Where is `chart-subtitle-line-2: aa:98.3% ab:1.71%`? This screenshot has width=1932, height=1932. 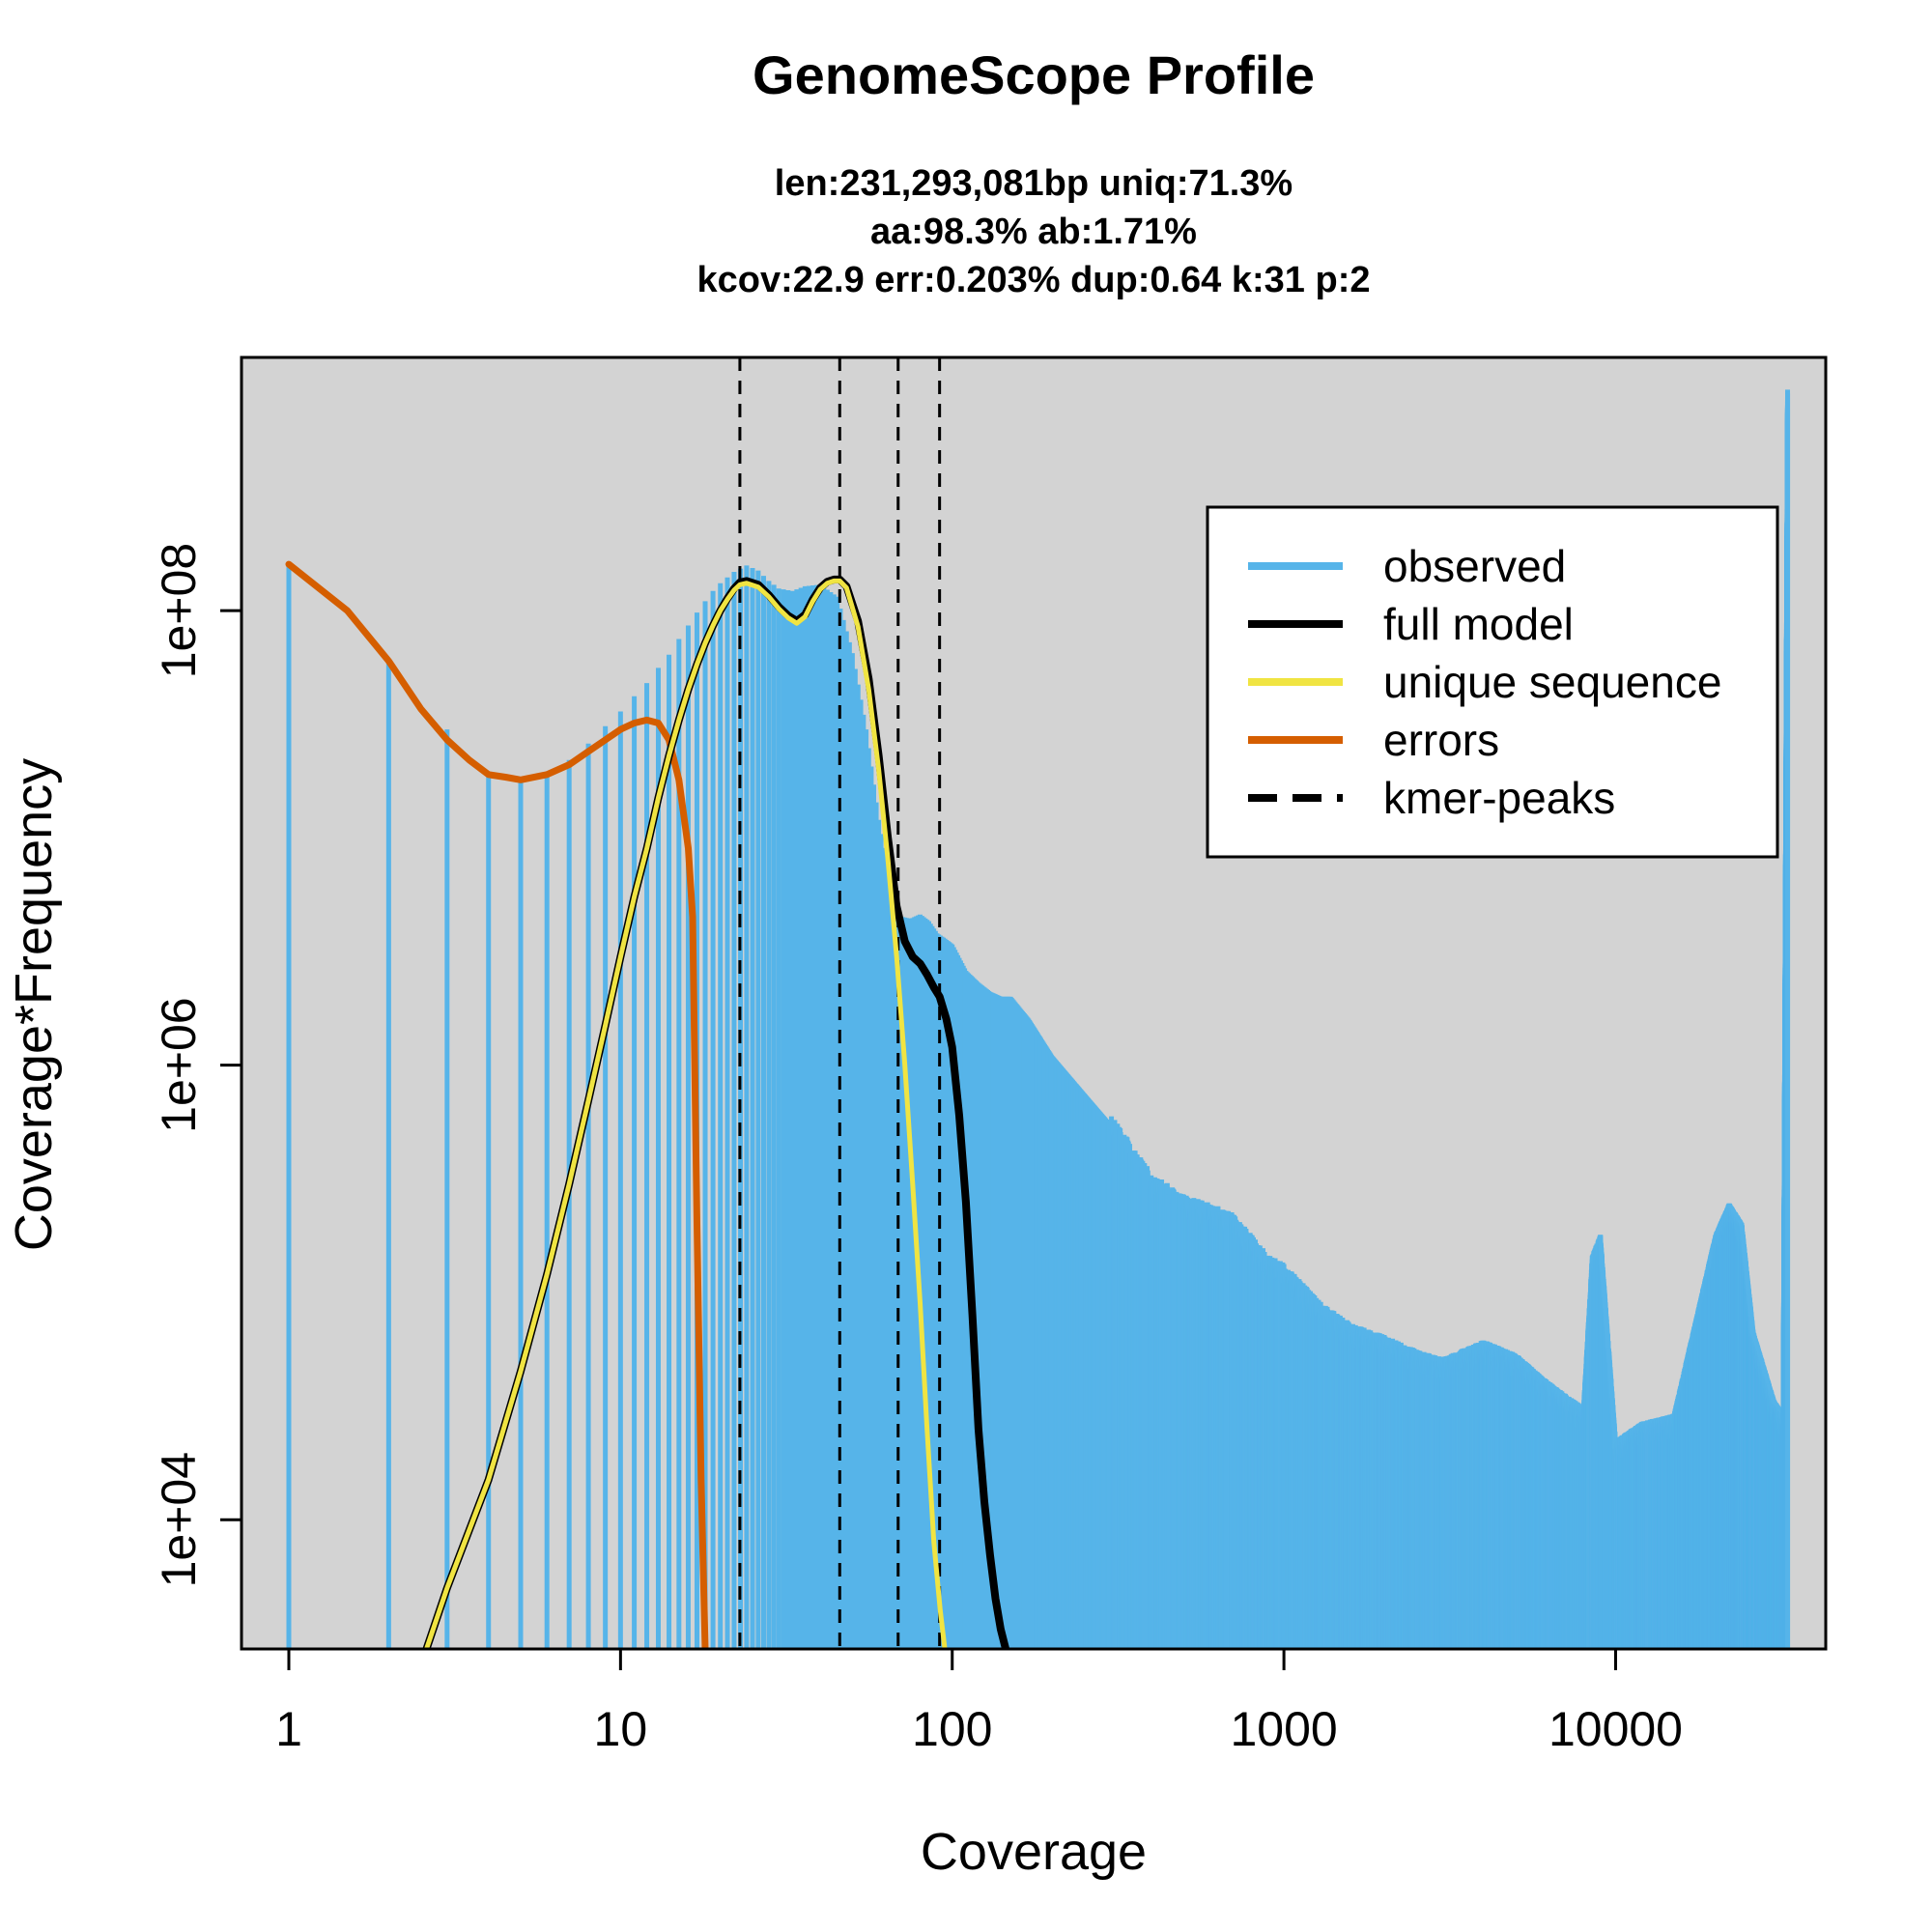 chart-subtitle-line-2: aa:98.3% ab:1.71% is located at coordinates (1033, 232).